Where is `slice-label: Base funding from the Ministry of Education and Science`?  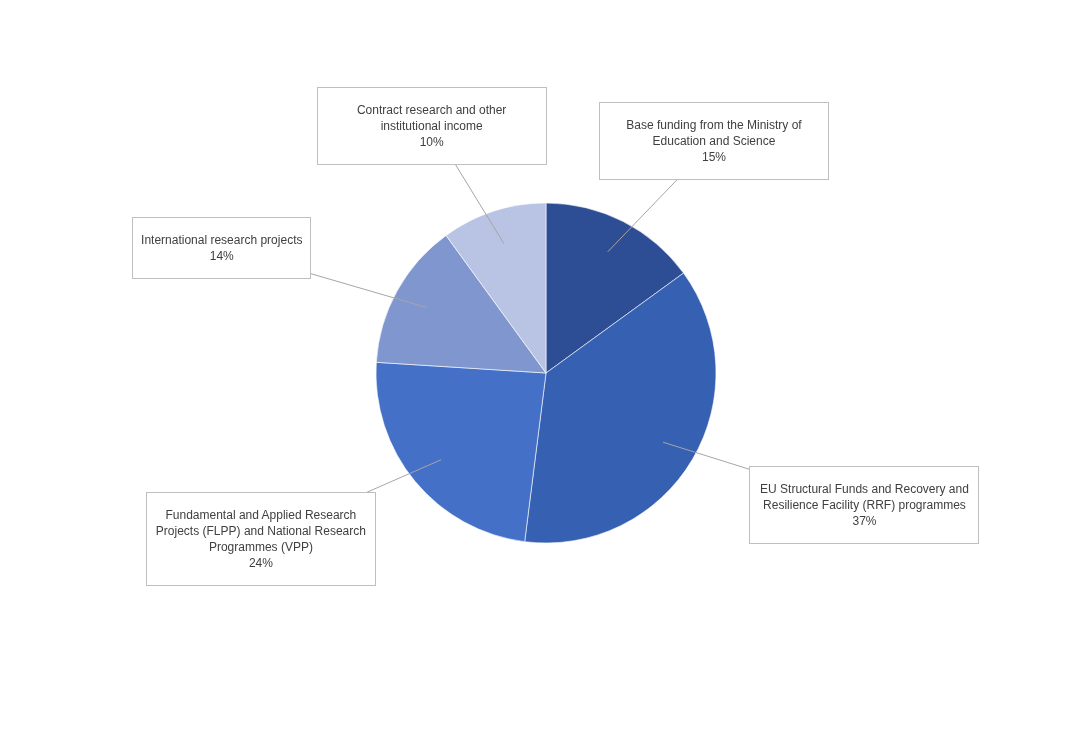 slice-label: Base funding from the Ministry of Education and Science is located at coordinates (714, 133).